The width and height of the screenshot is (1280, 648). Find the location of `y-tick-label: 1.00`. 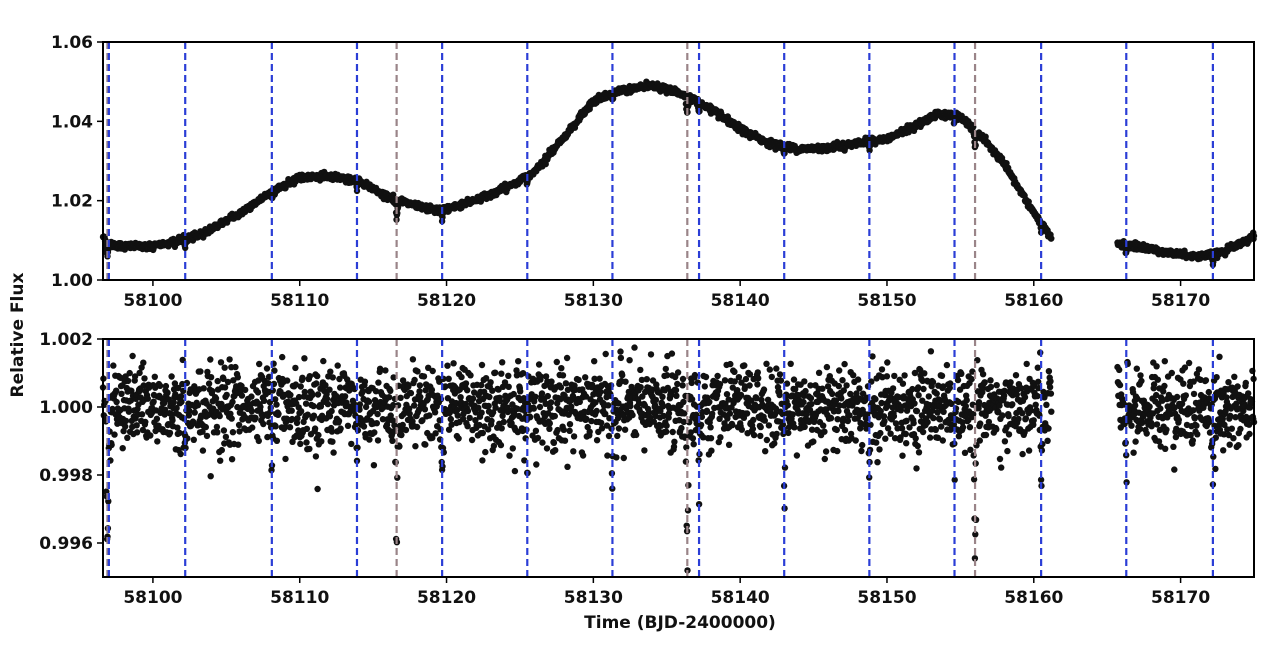

y-tick-label: 1.00 is located at coordinates (72, 281).